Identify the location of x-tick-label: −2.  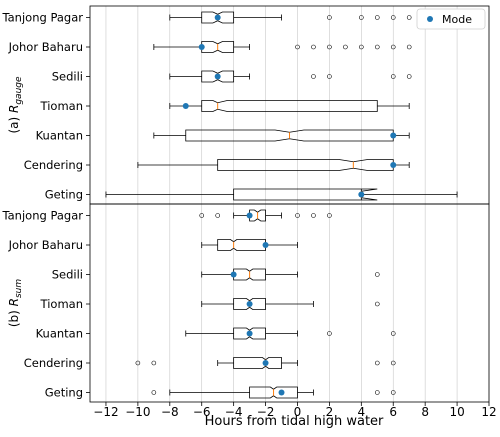
(266, 412).